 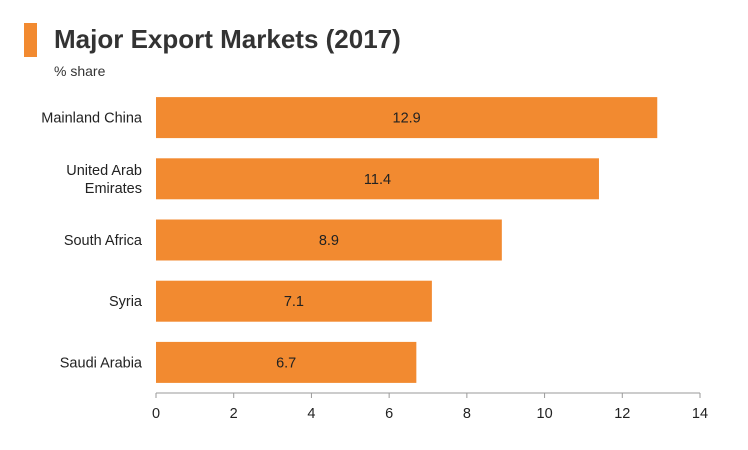 I want to click on bar-value-label: 6.7, so click(x=286, y=363).